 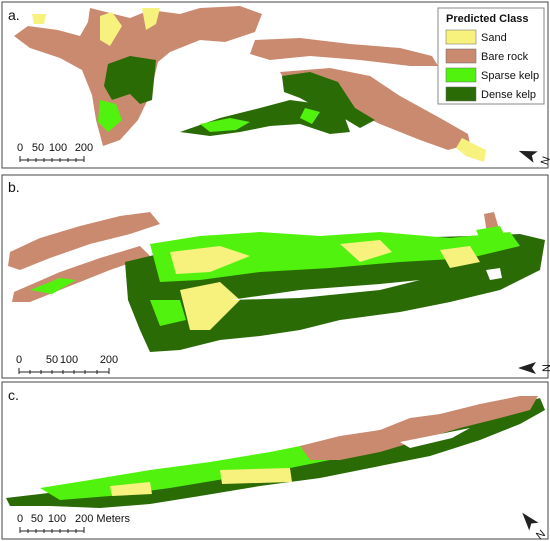 What do you see at coordinates (510, 76) in the screenshot?
I see `legend-label: Sparse kelp` at bounding box center [510, 76].